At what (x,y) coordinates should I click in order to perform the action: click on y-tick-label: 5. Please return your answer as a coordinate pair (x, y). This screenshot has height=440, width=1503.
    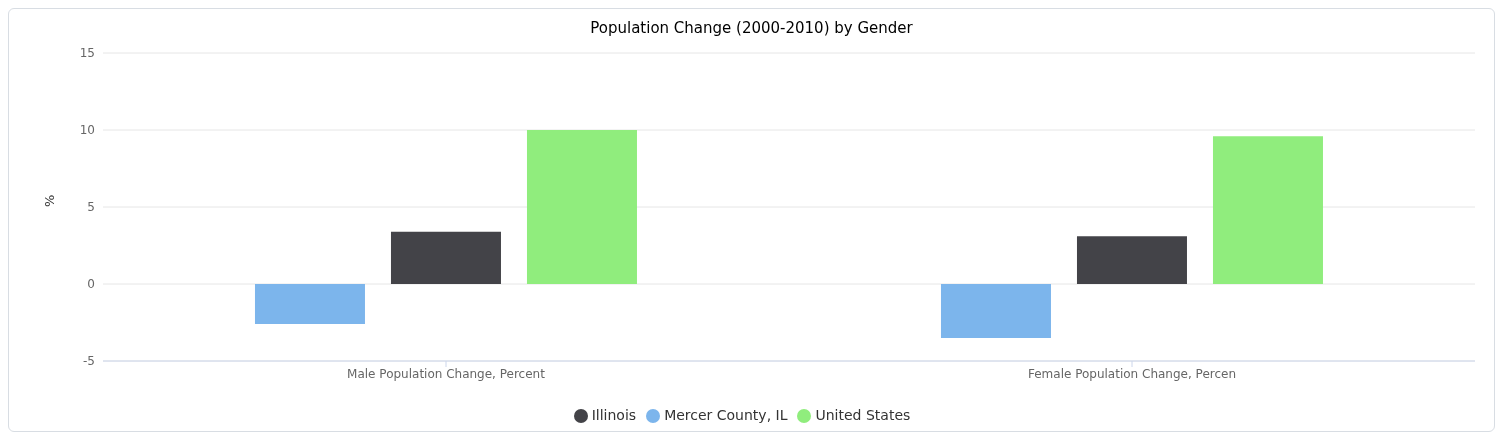
    Looking at the image, I should click on (91, 207).